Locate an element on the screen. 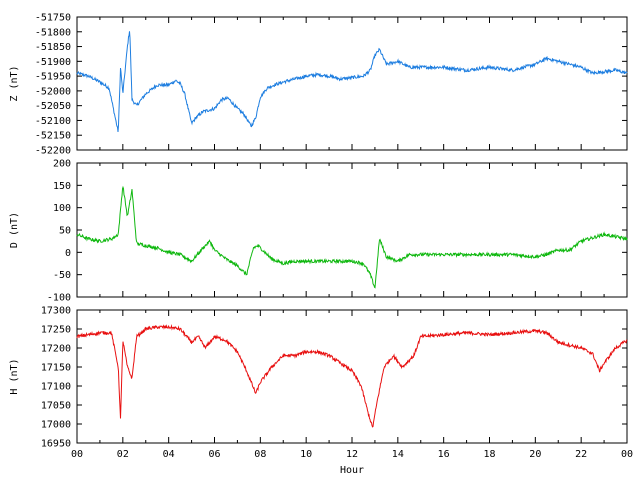 The height and width of the screenshot is (480, 640). x-axis-label: Hour is located at coordinates (352, 470).